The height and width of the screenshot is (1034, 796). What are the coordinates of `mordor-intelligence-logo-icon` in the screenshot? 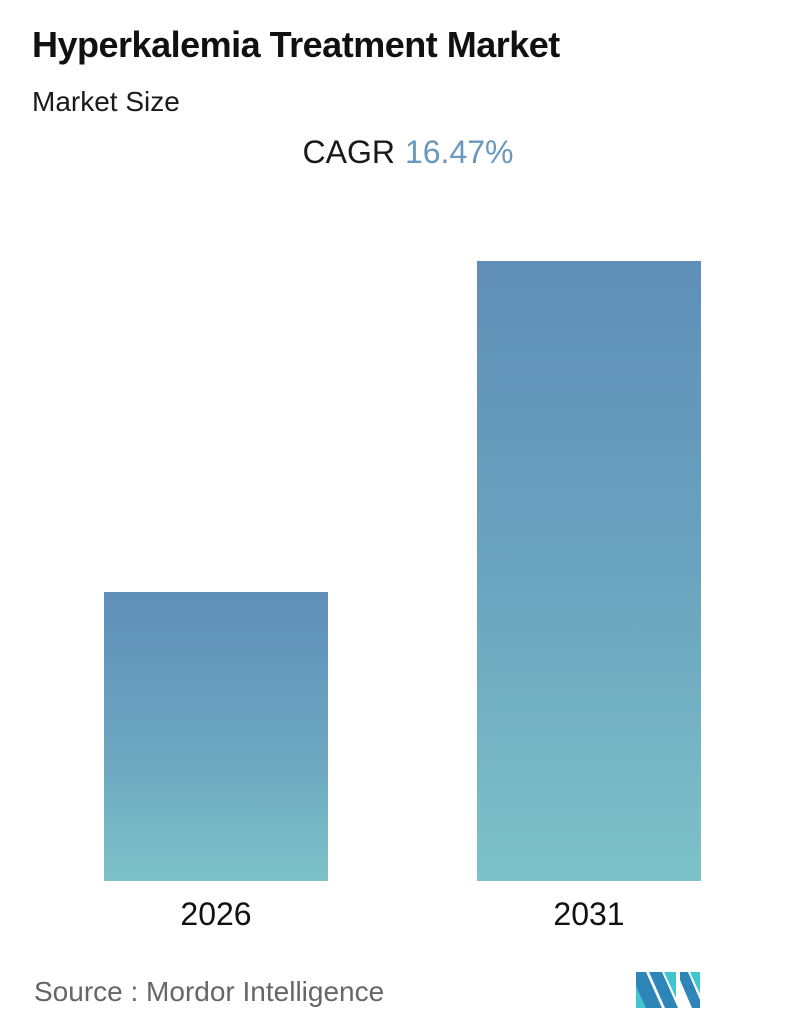 It's located at (668, 990).